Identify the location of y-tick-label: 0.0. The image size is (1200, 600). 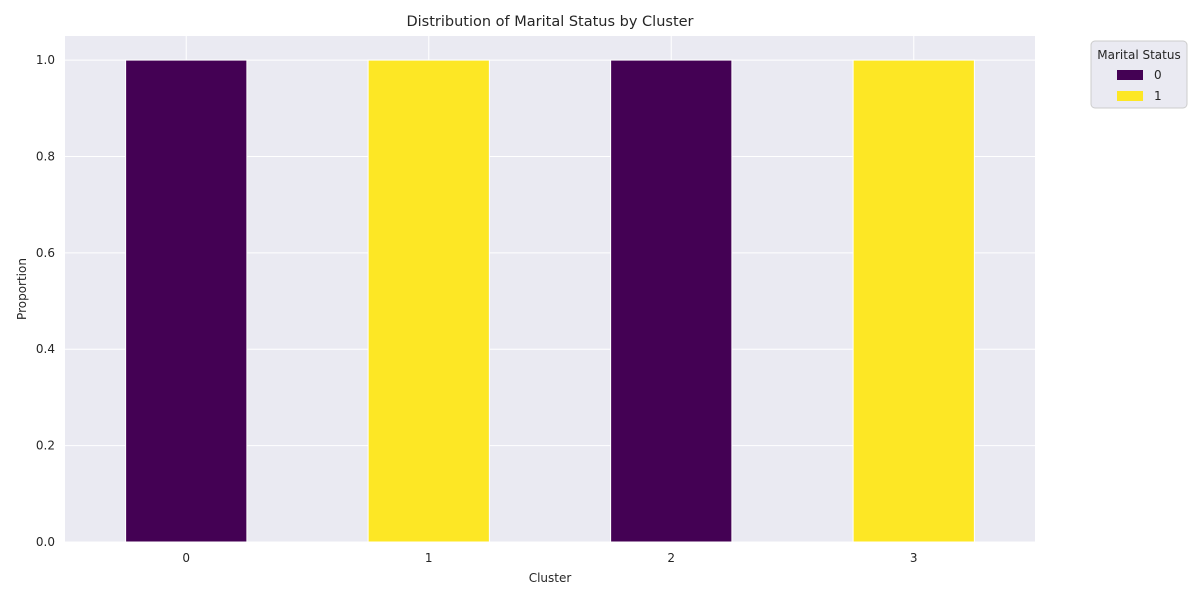
(45, 542).